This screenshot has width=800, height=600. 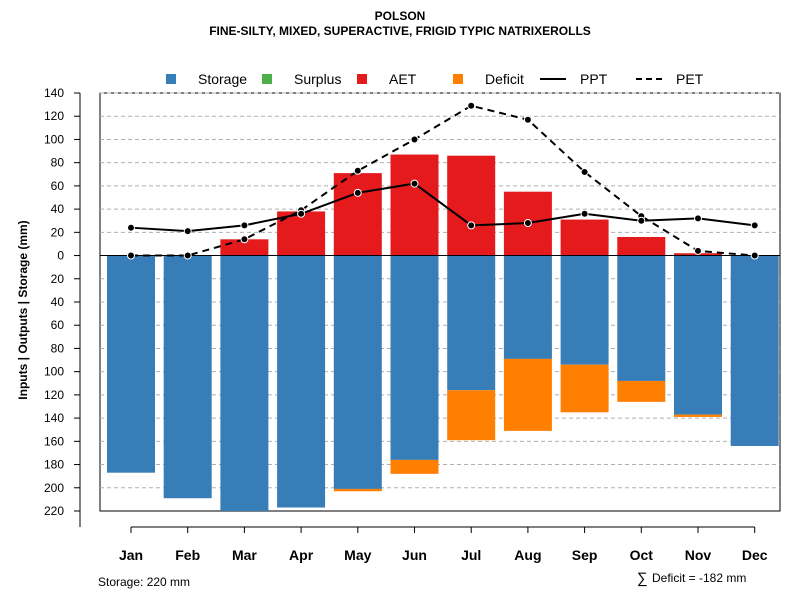 I want to click on deficit-footnote: Deficit = -182 mm, so click(x=699, y=578).